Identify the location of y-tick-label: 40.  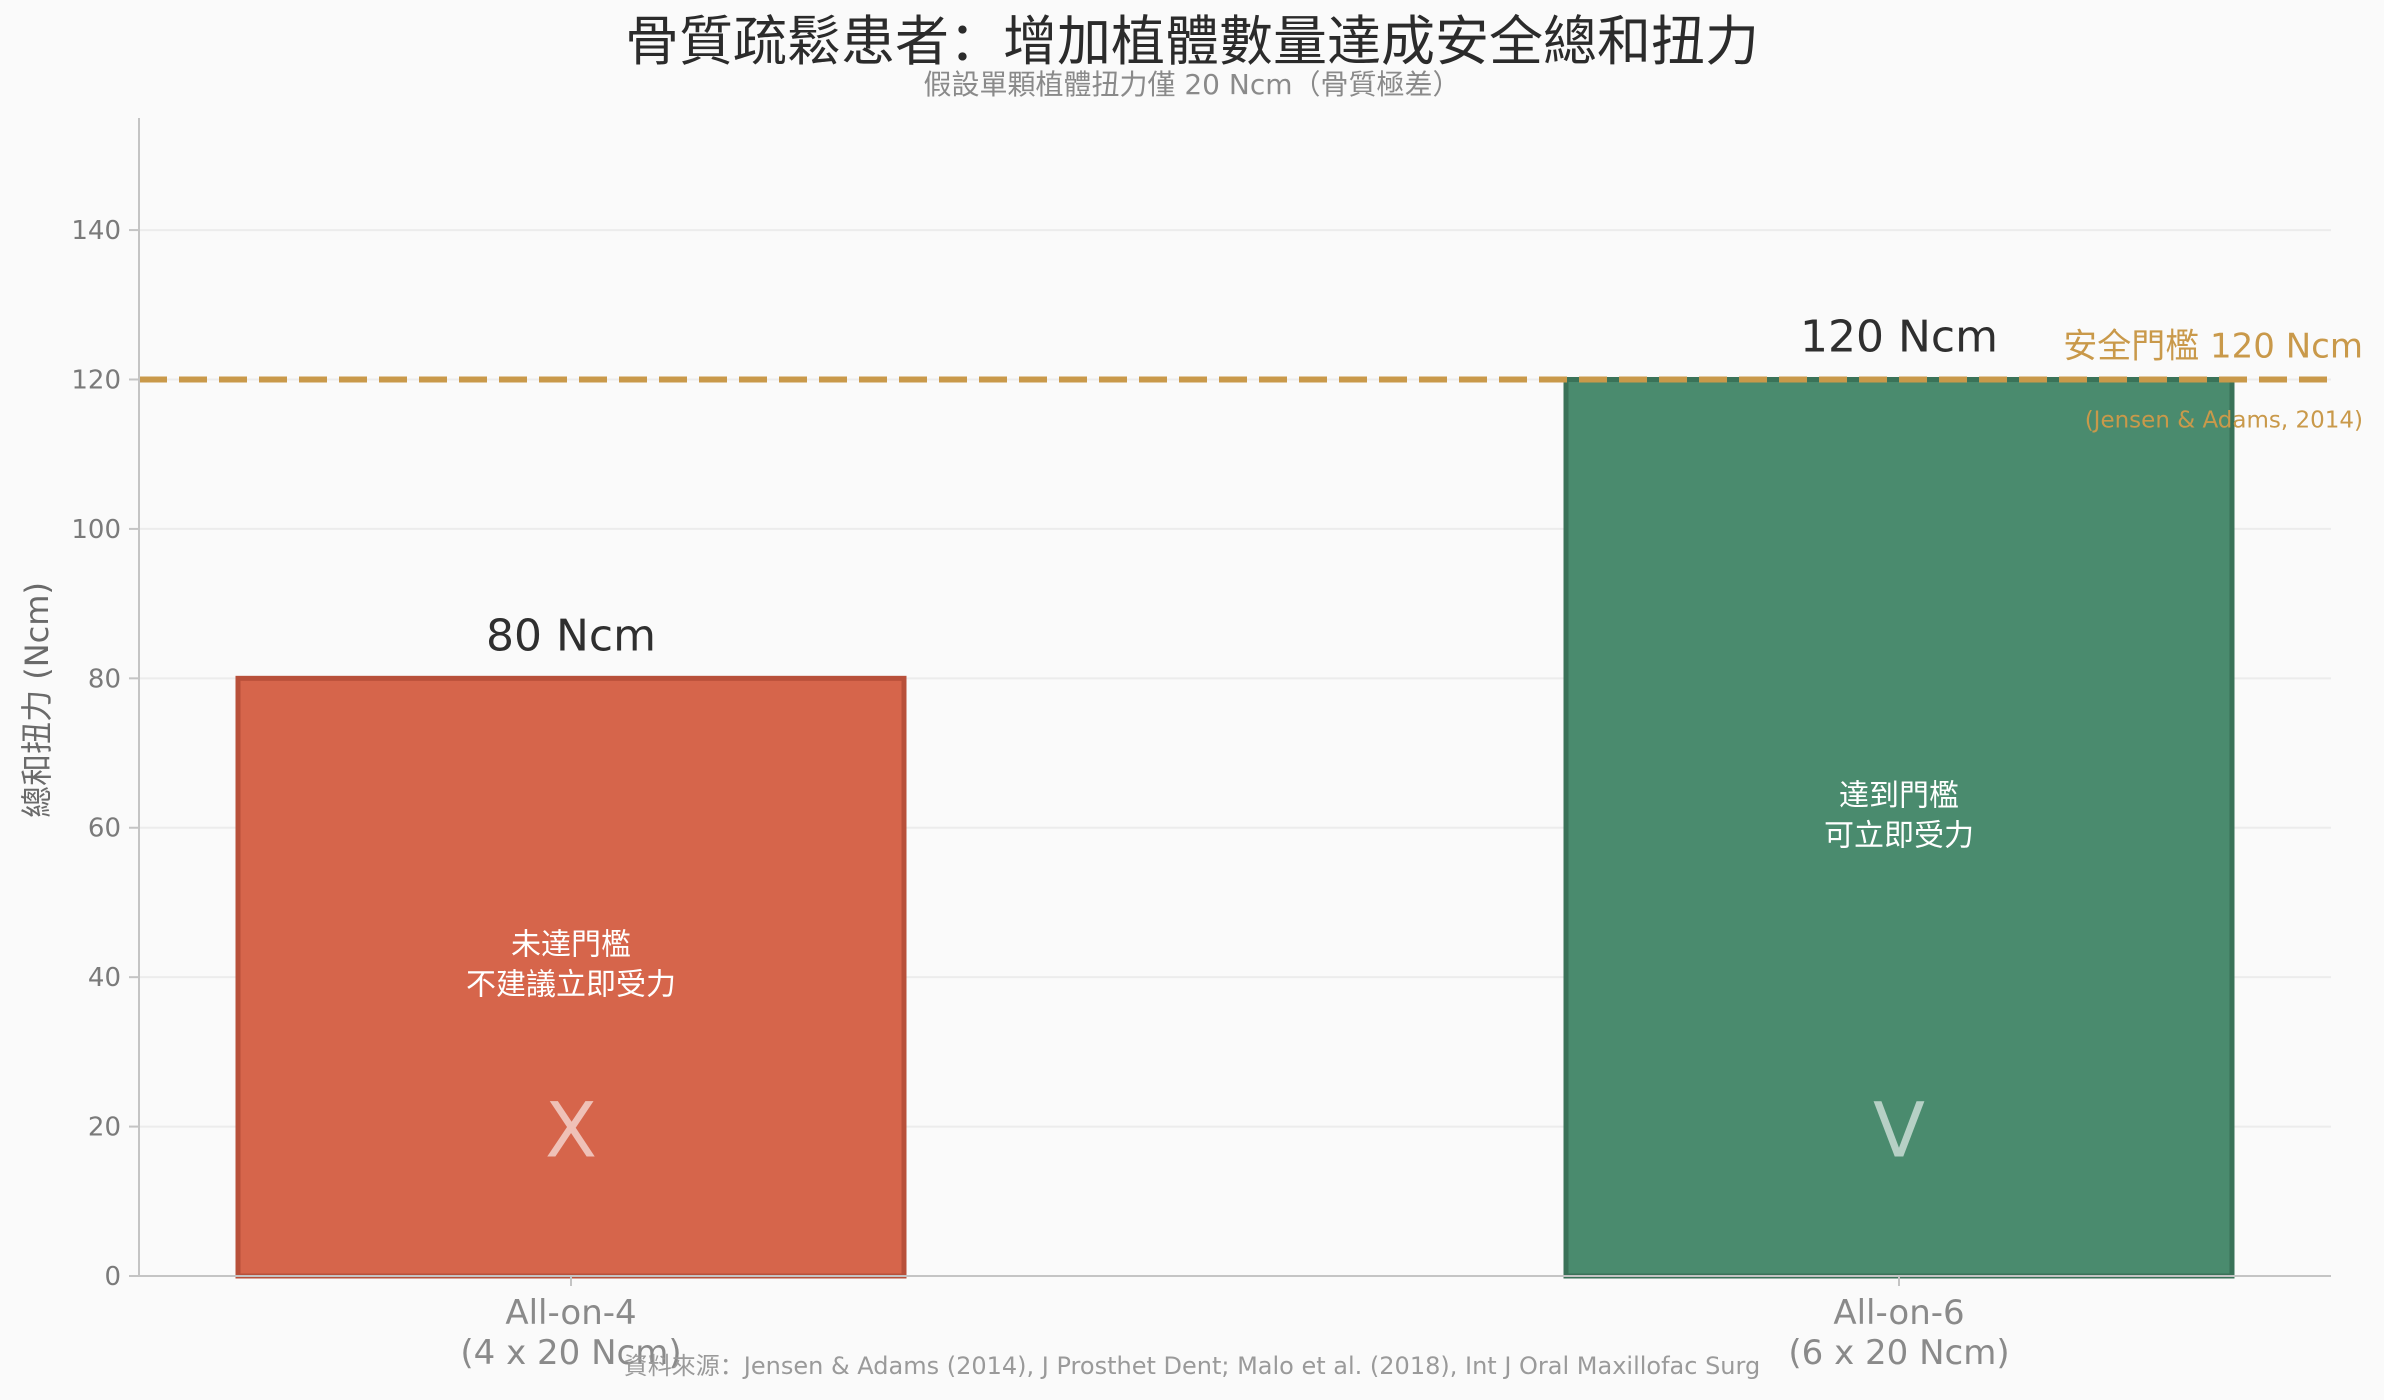
(104, 978).